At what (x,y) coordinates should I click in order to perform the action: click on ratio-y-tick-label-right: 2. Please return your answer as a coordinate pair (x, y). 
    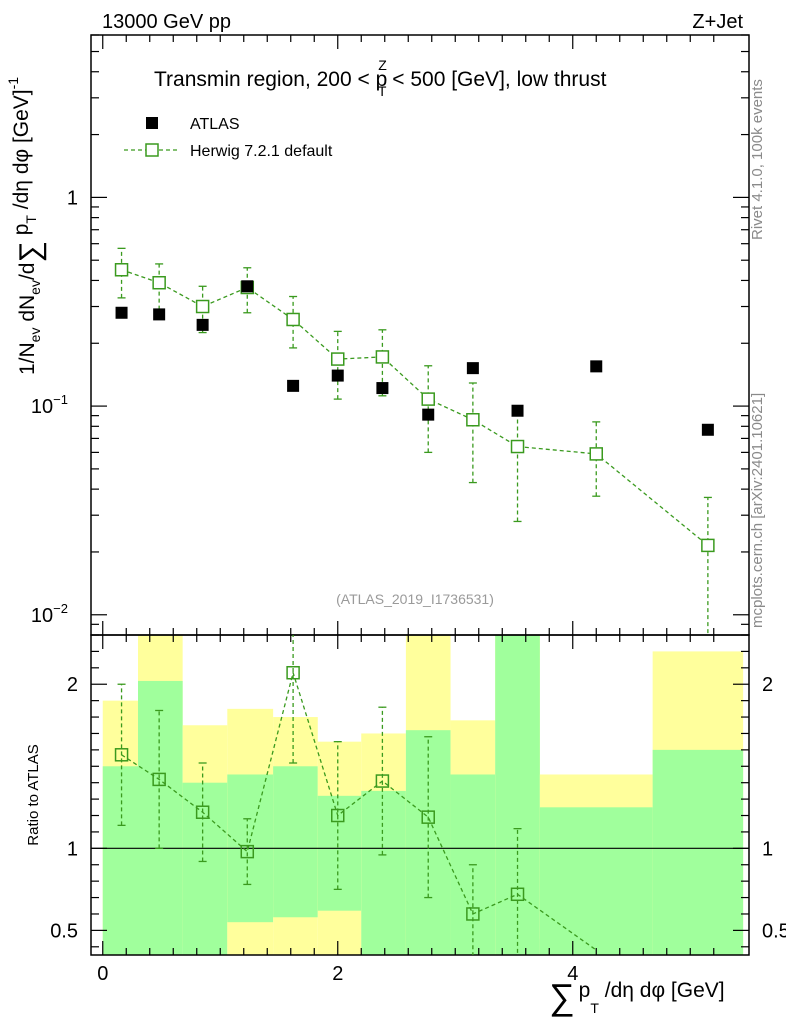
    Looking at the image, I should click on (767, 685).